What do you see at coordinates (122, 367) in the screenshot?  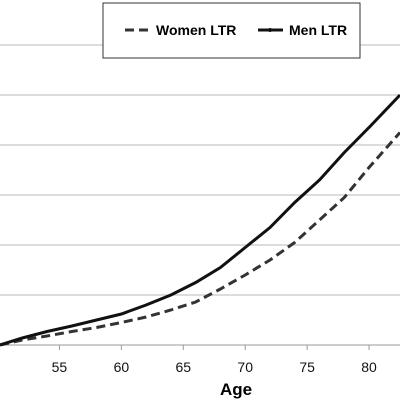 I see `x-tick-label: 60` at bounding box center [122, 367].